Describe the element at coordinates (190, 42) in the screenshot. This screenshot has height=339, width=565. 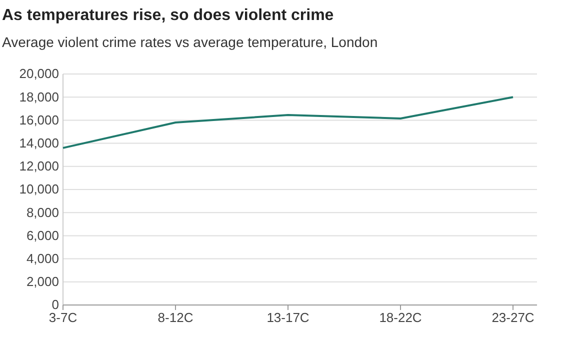
I see `chart-subtitle: Average violent crime rates vs average temperature, London` at that location.